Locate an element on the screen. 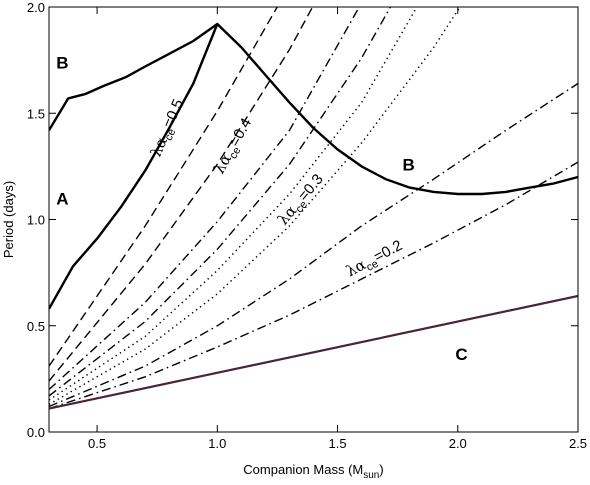 The width and height of the screenshot is (590, 485). x-axis-title: Companion Mass (Msun) is located at coordinates (313, 471).